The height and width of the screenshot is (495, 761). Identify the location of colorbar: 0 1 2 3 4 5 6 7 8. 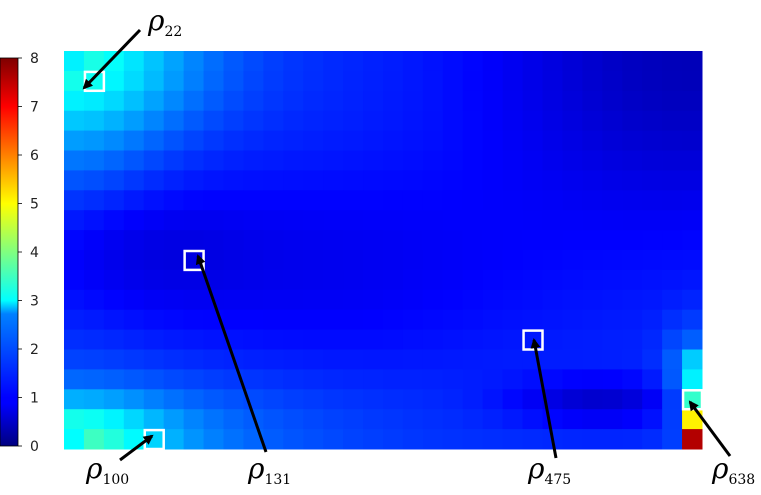
(19, 253).